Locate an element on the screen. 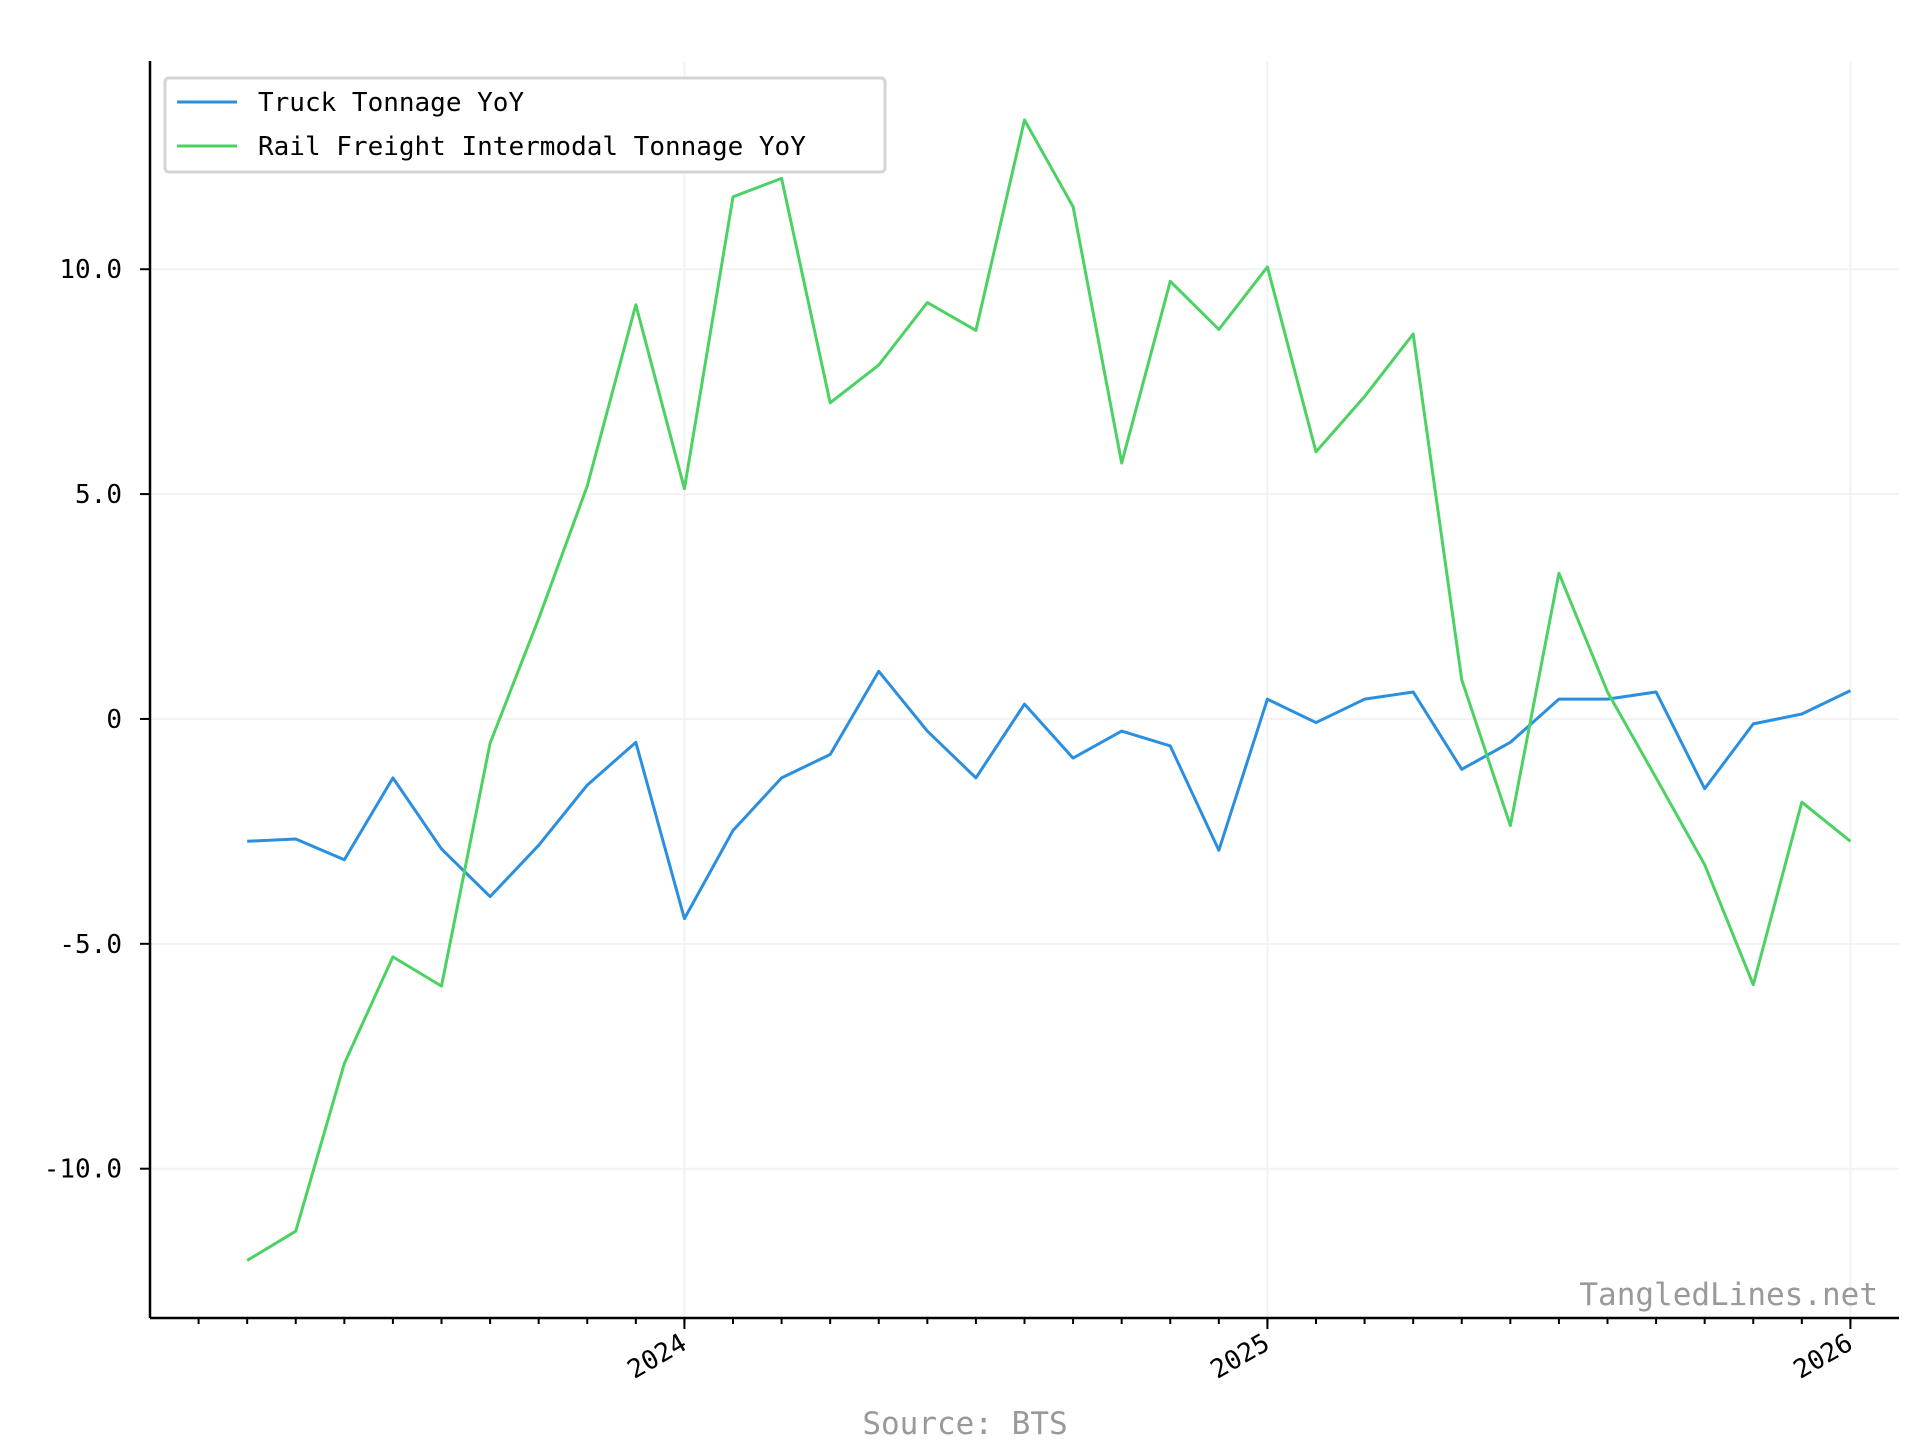 Image resolution: width=1920 pixels, height=1440 pixels. x-tick-label: 2025 is located at coordinates (1240, 1356).